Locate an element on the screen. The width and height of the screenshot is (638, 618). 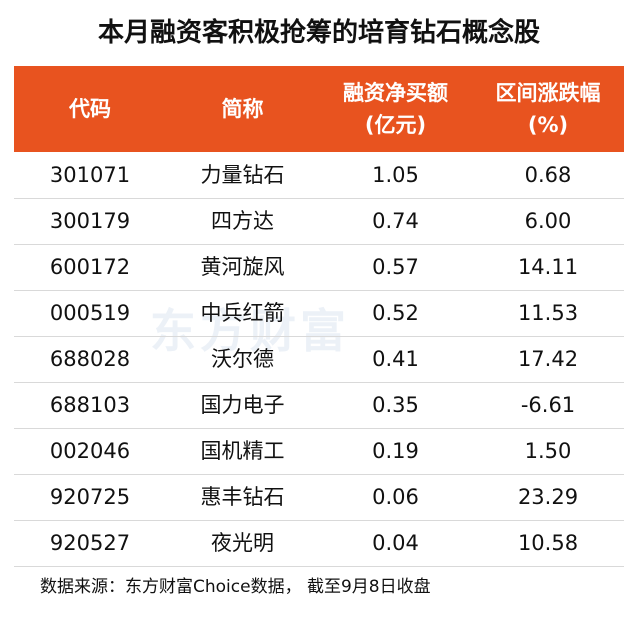
header-text: 代码 is located at coordinates (90, 109).